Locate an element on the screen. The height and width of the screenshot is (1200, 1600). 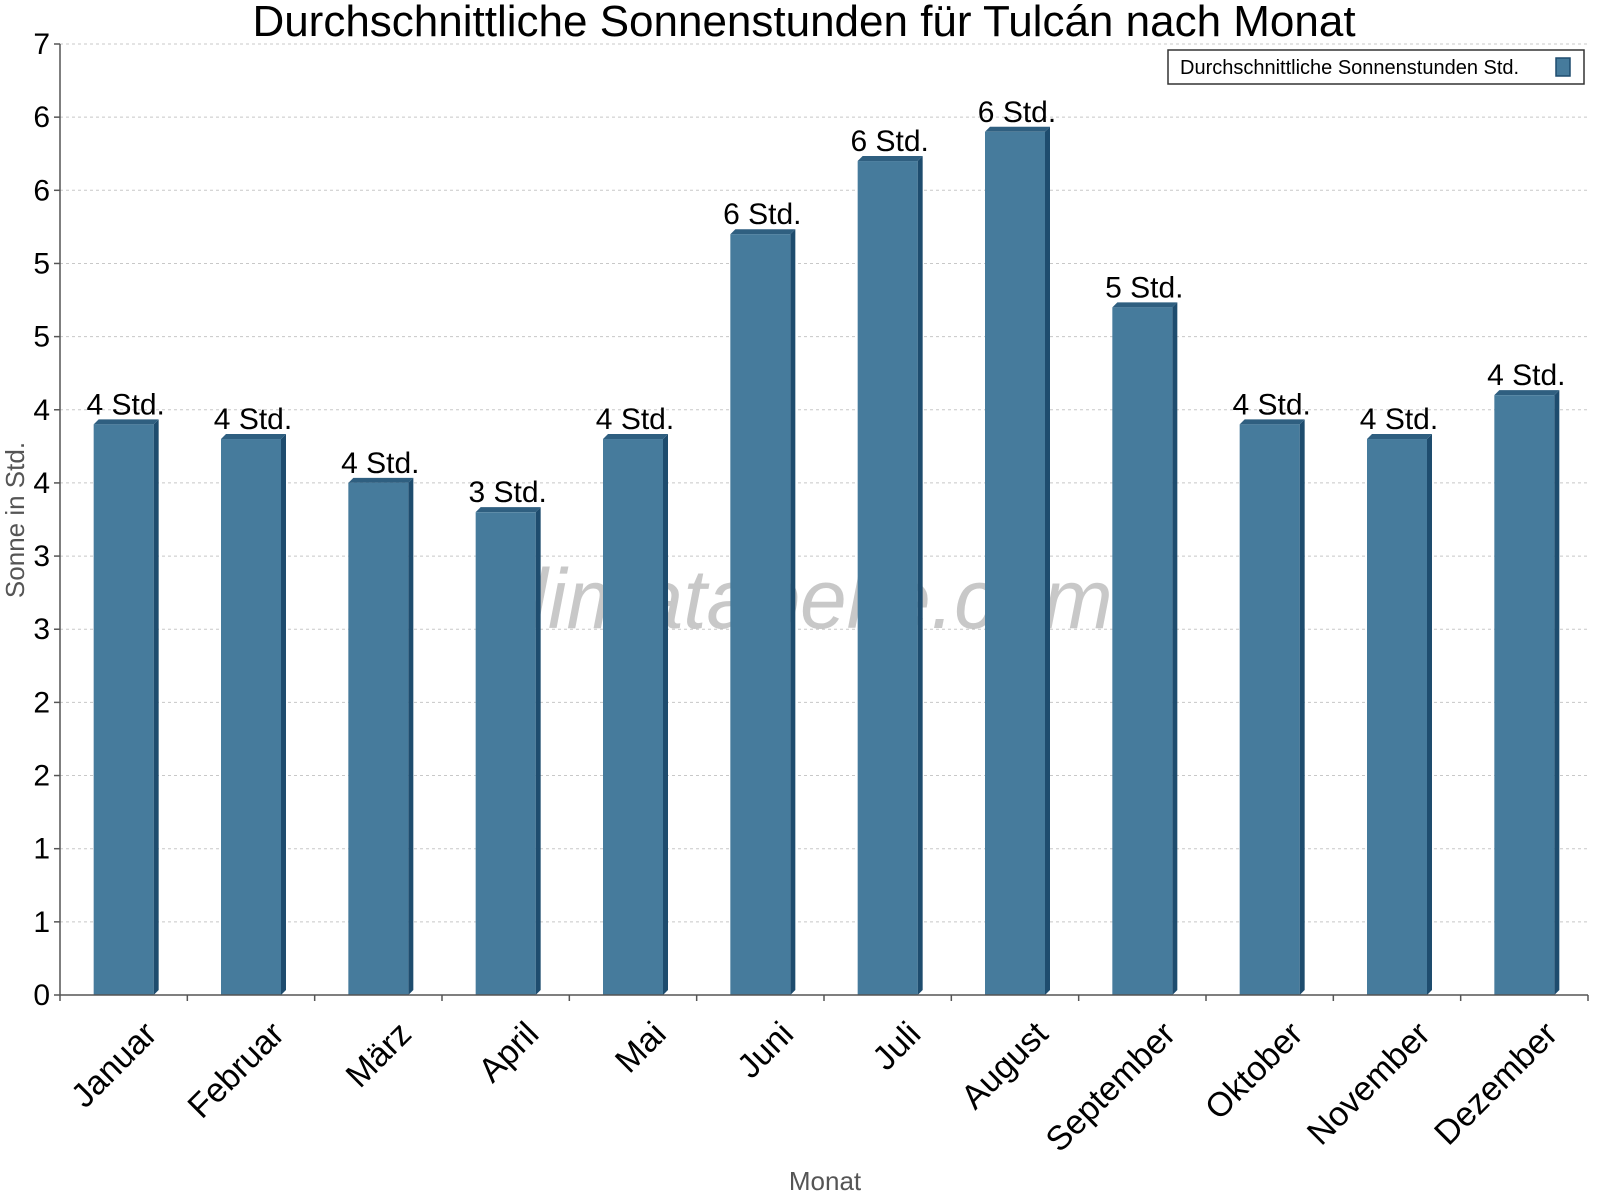
bar-oktober is located at coordinates (1272, 707).